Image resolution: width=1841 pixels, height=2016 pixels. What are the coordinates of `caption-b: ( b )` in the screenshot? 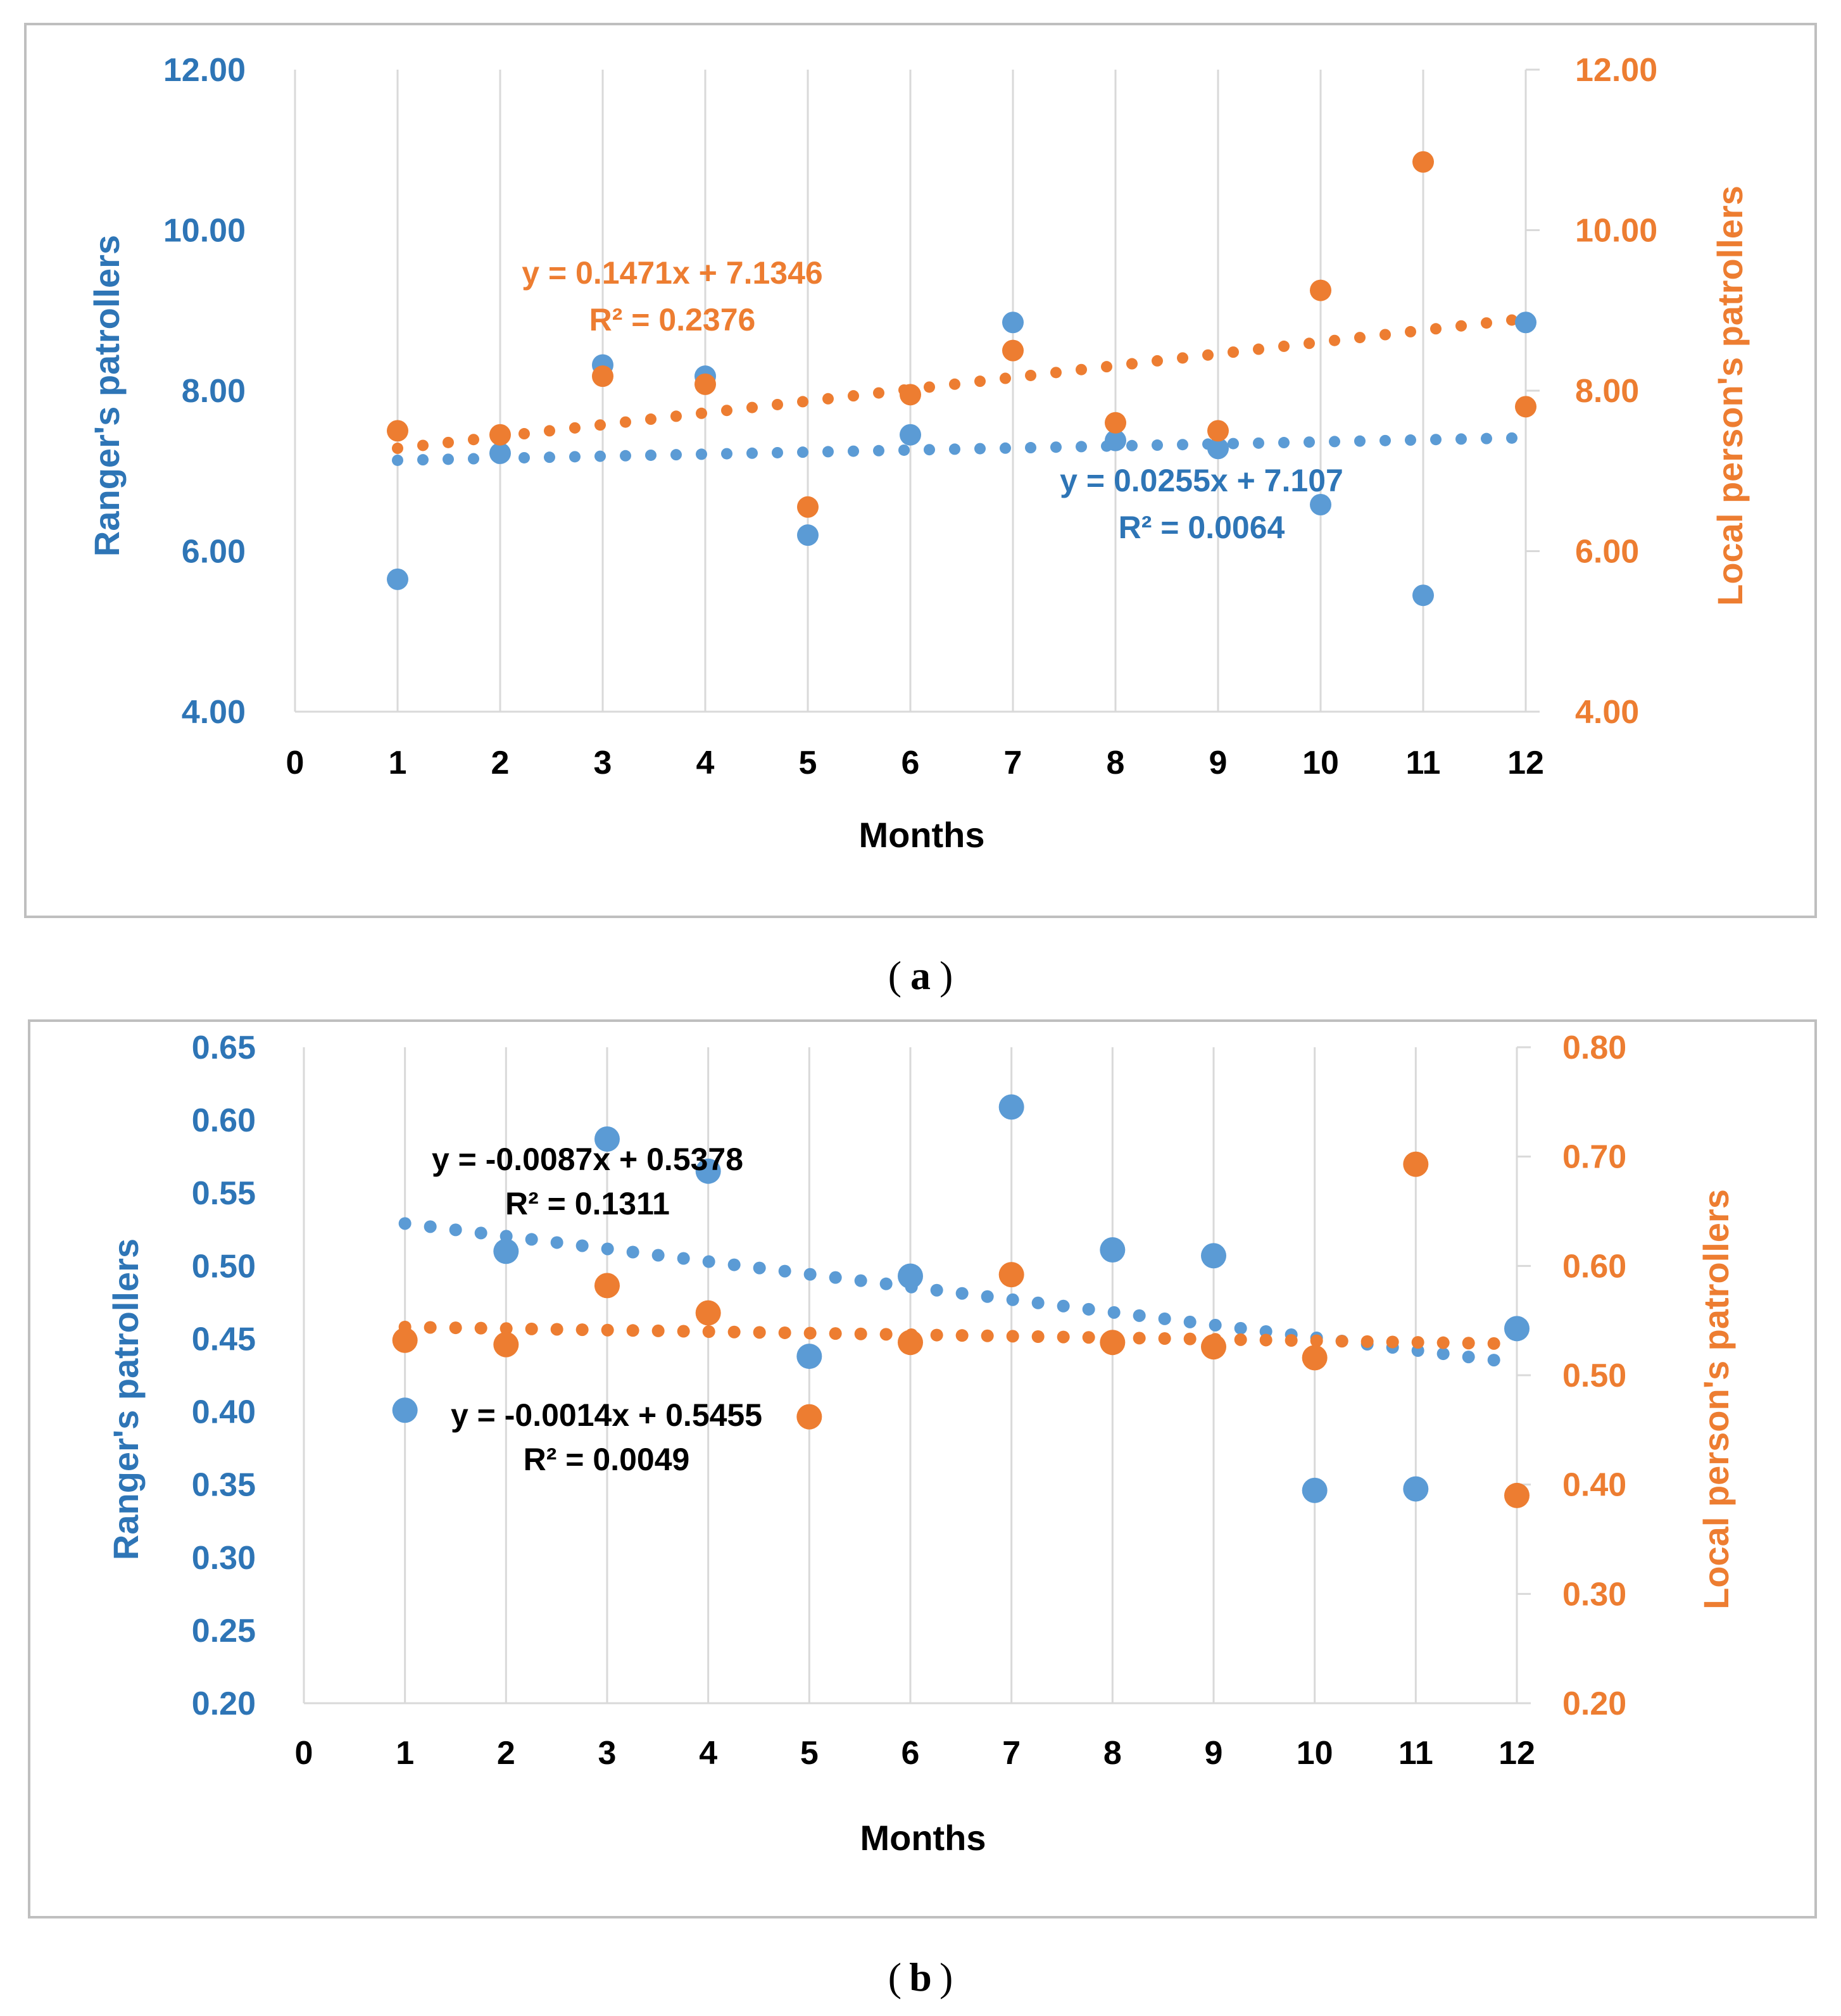 It's located at (920, 1977).